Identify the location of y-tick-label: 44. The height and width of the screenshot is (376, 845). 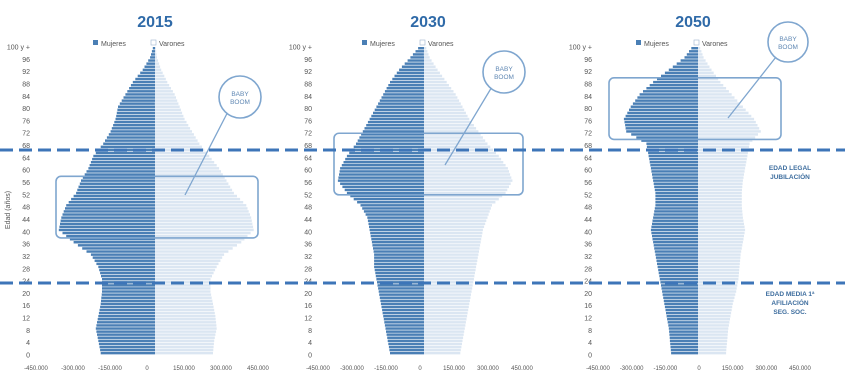
(308, 220).